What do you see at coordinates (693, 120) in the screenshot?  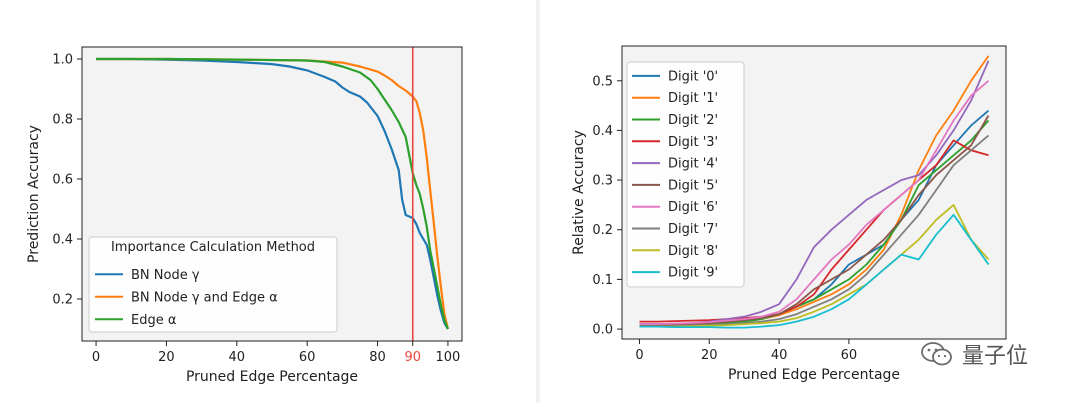 I see `legend-label-3: Digit '2'` at bounding box center [693, 120].